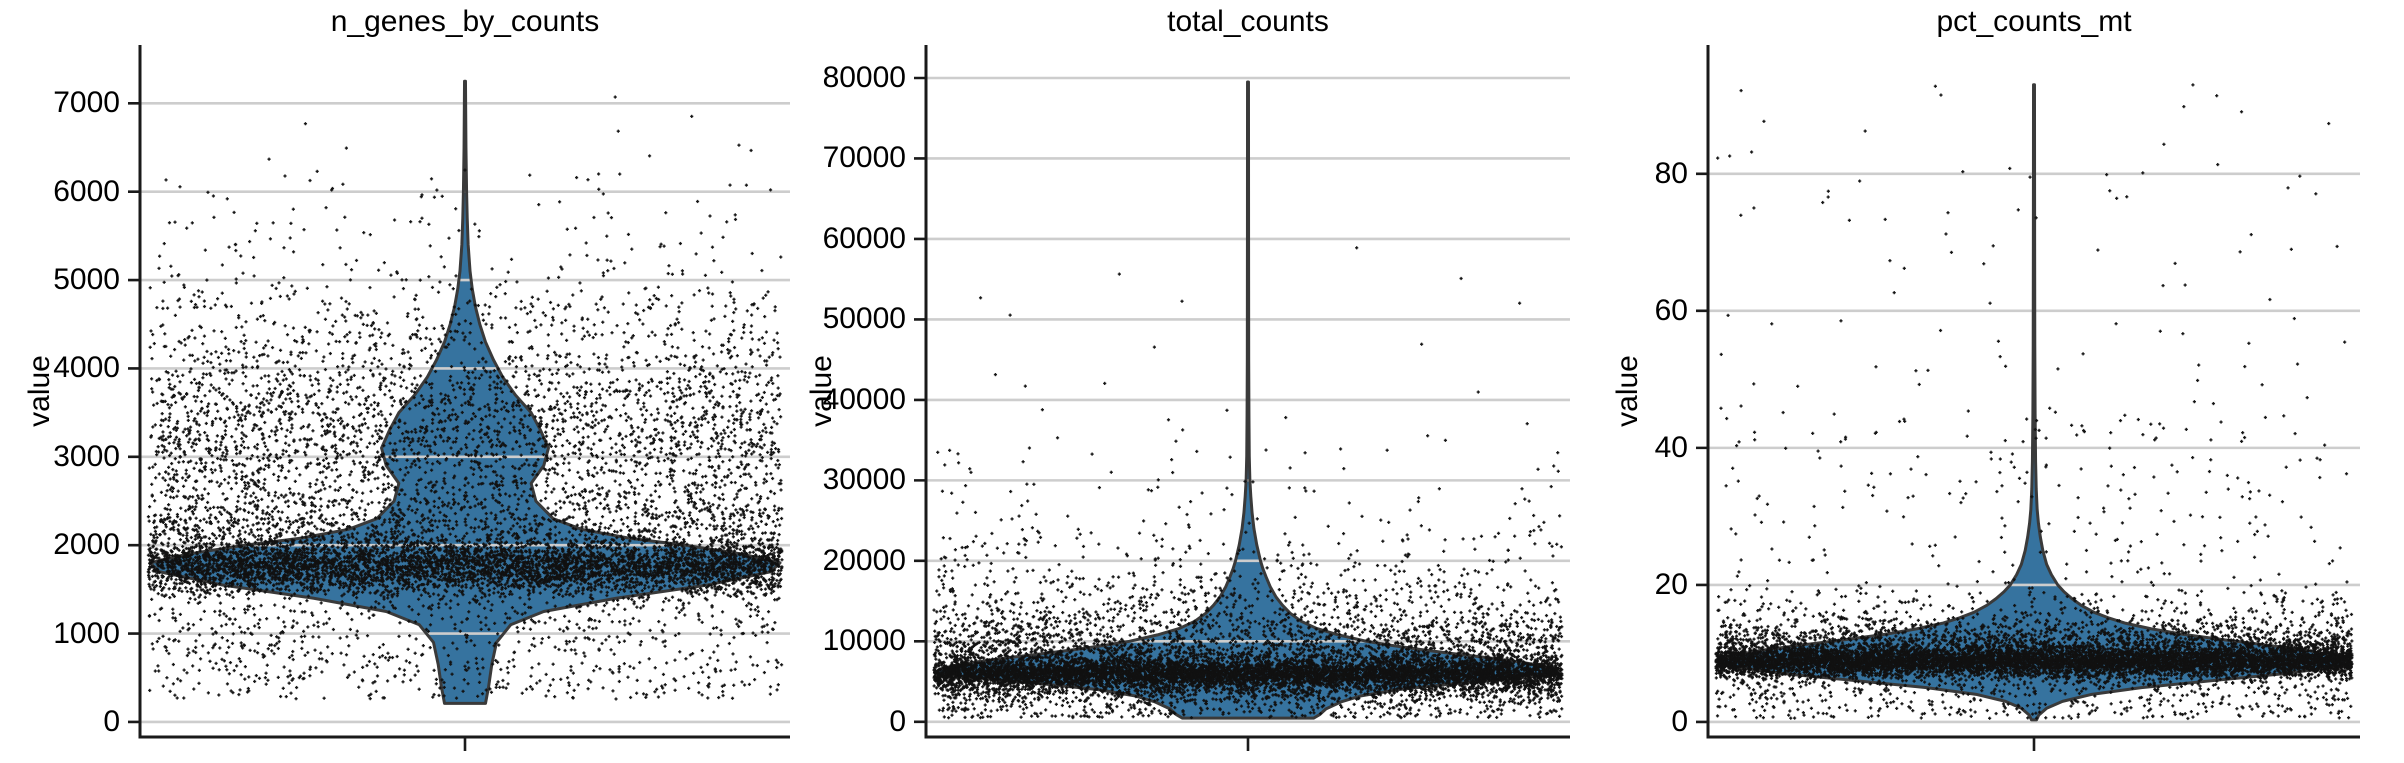 The height and width of the screenshot is (763, 2404). Describe the element at coordinates (2034, 21) in the screenshot. I see `panel-title-pct-counts-mt: pct_counts_mt` at that location.